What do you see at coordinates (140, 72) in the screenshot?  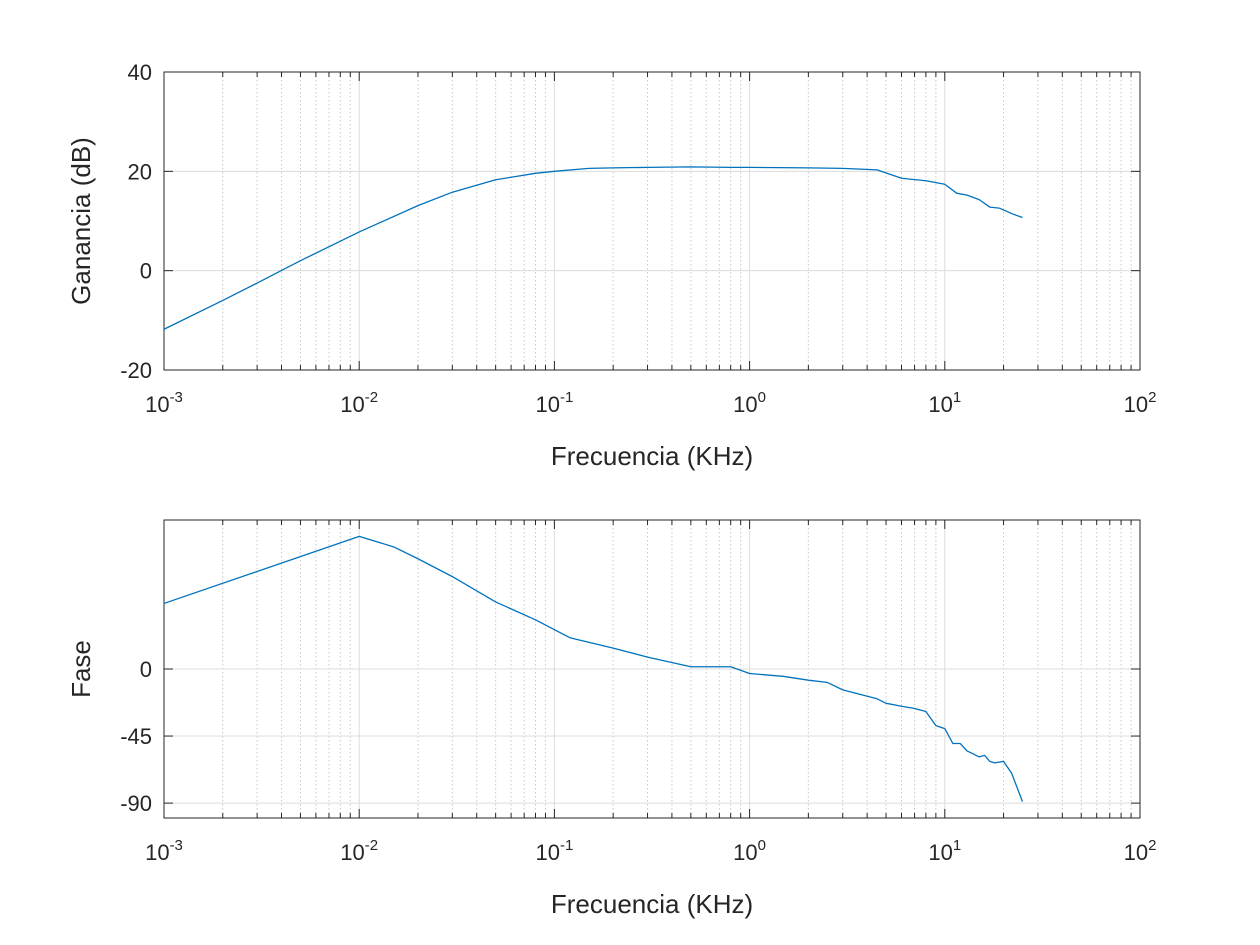 I see `gain-y-tick-label: 40` at bounding box center [140, 72].